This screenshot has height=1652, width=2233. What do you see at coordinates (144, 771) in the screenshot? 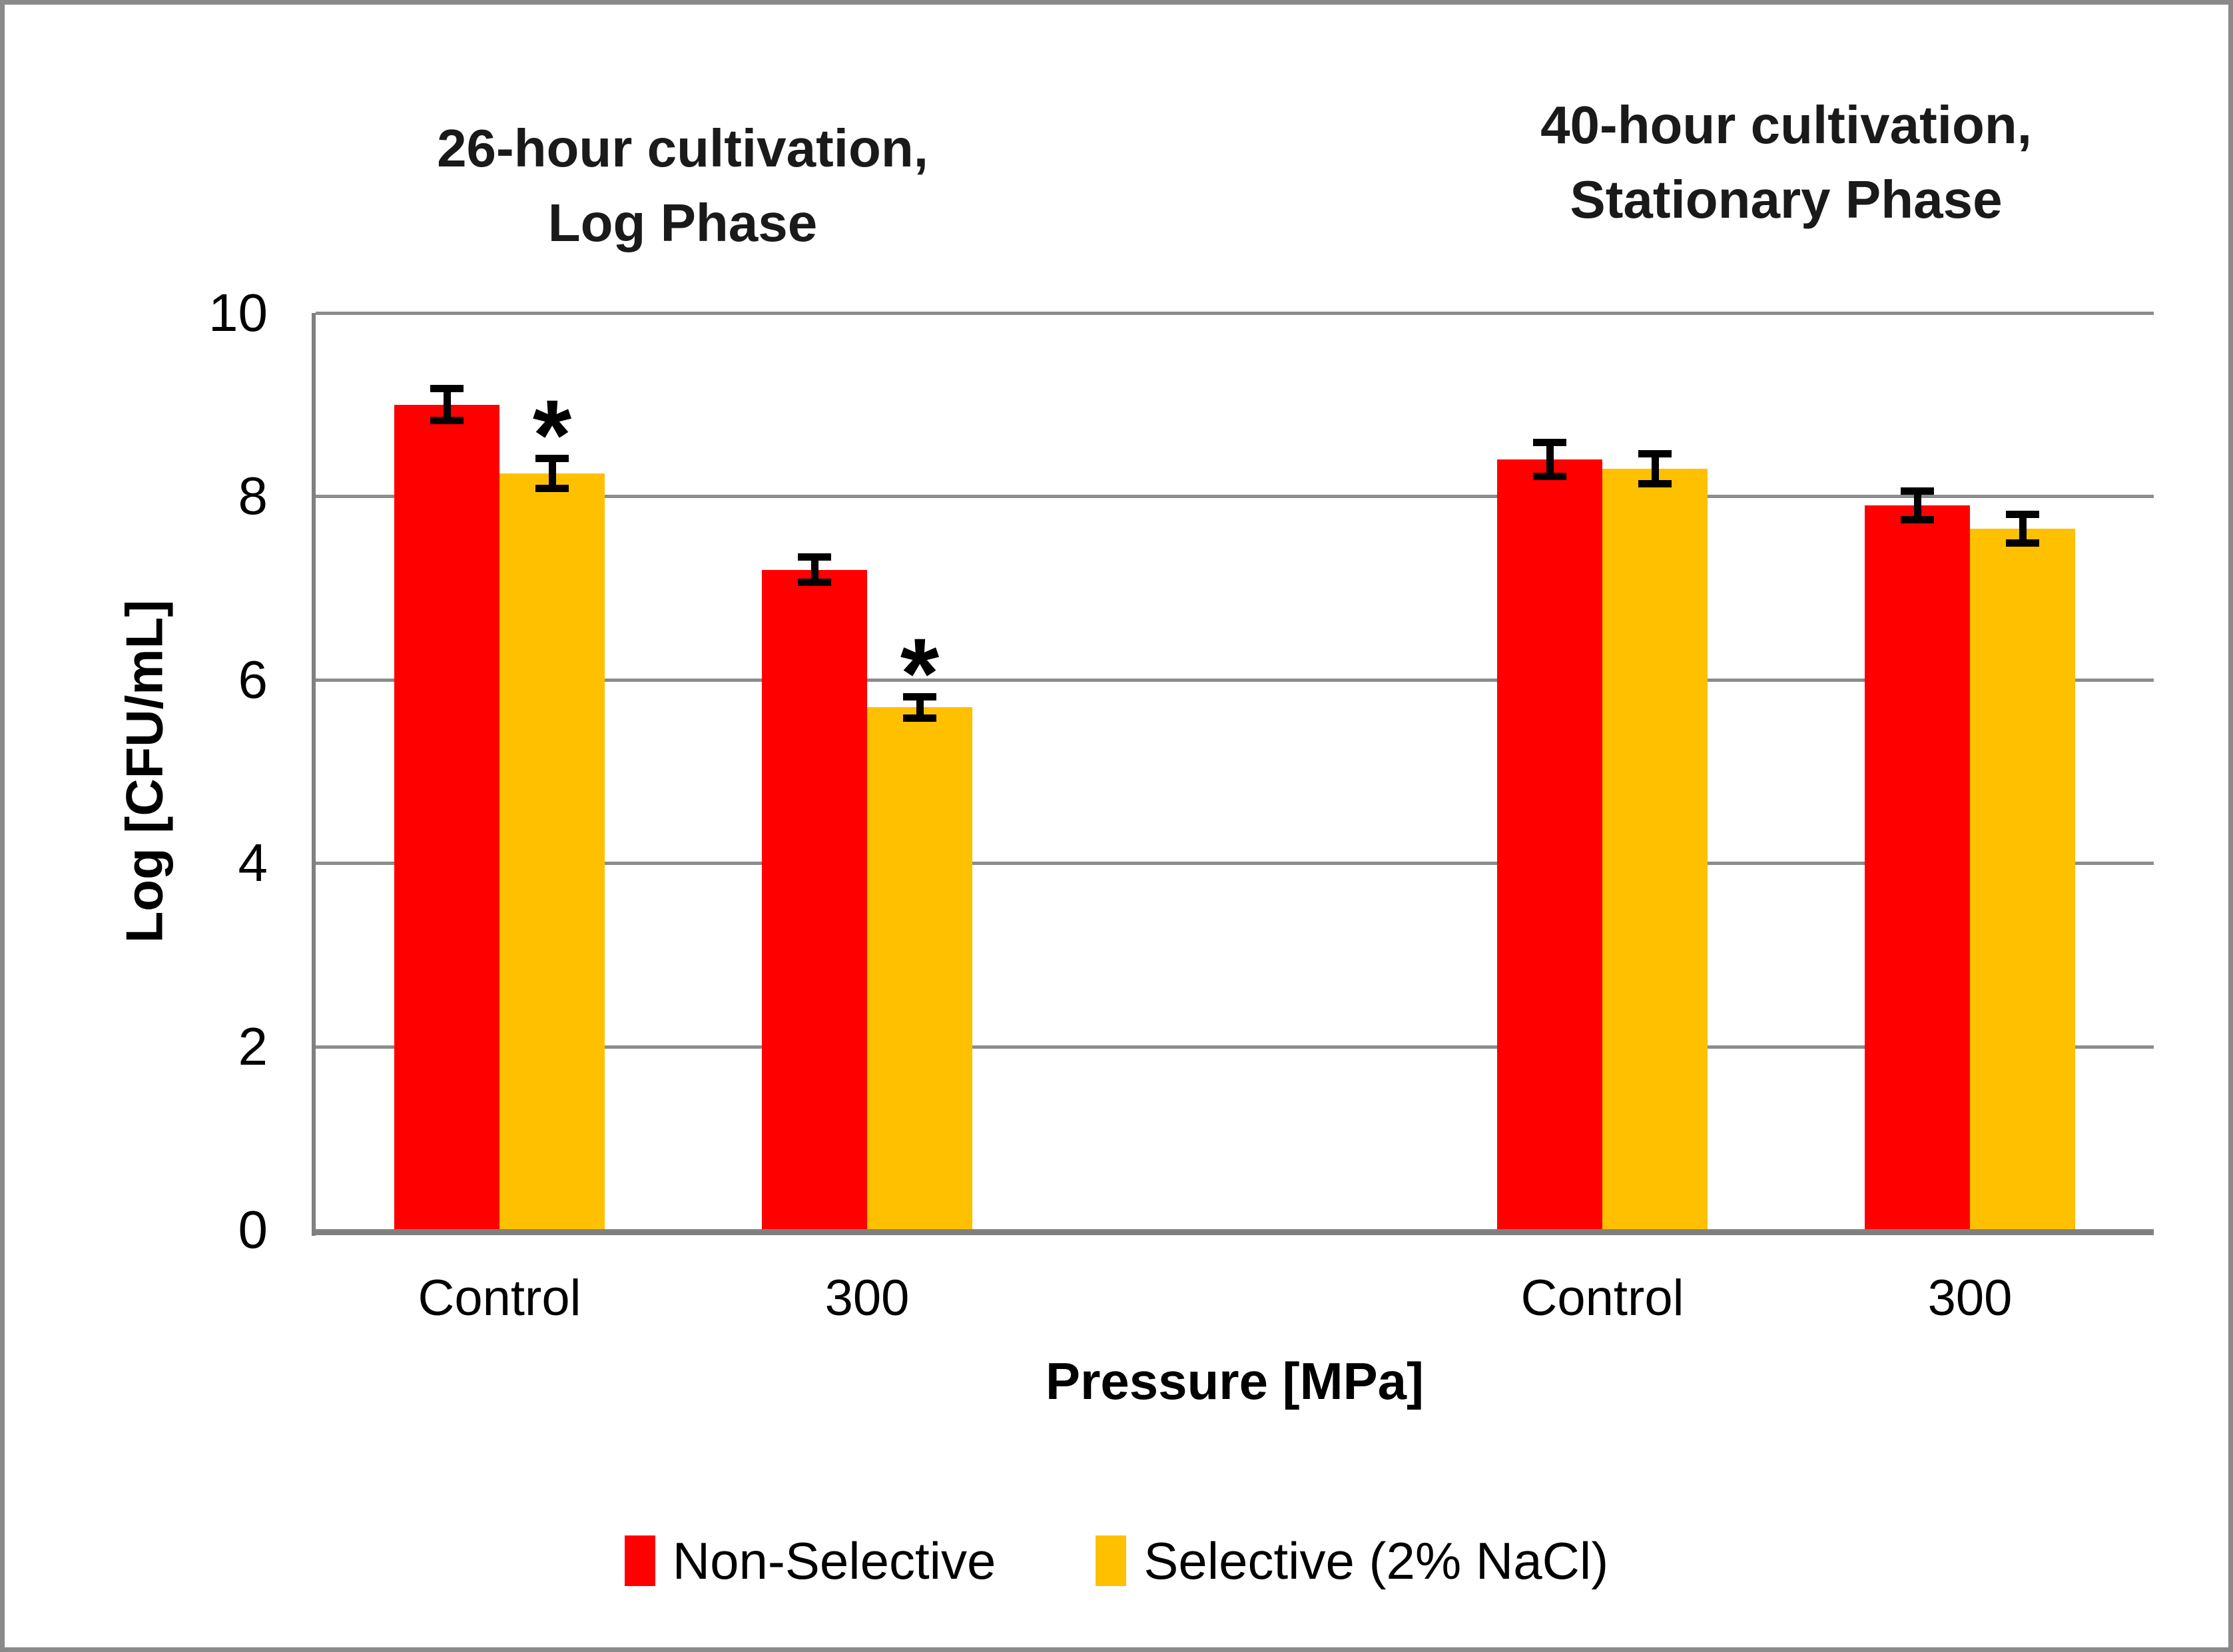
I see `y-axis-title: Log [CFU/mL]` at bounding box center [144, 771].